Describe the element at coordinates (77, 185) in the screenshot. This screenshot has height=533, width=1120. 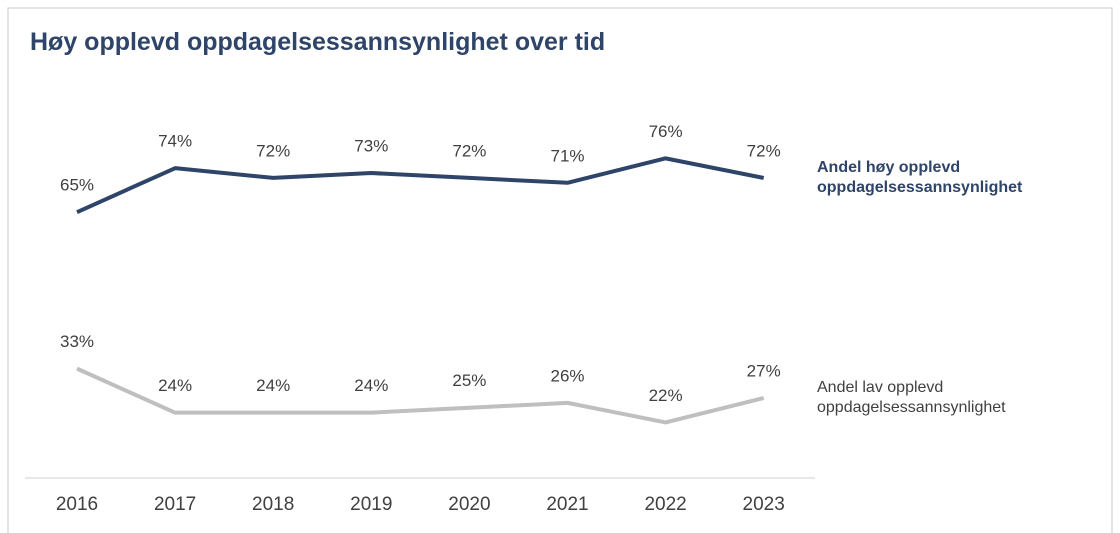
I see `data-label: 65%` at that location.